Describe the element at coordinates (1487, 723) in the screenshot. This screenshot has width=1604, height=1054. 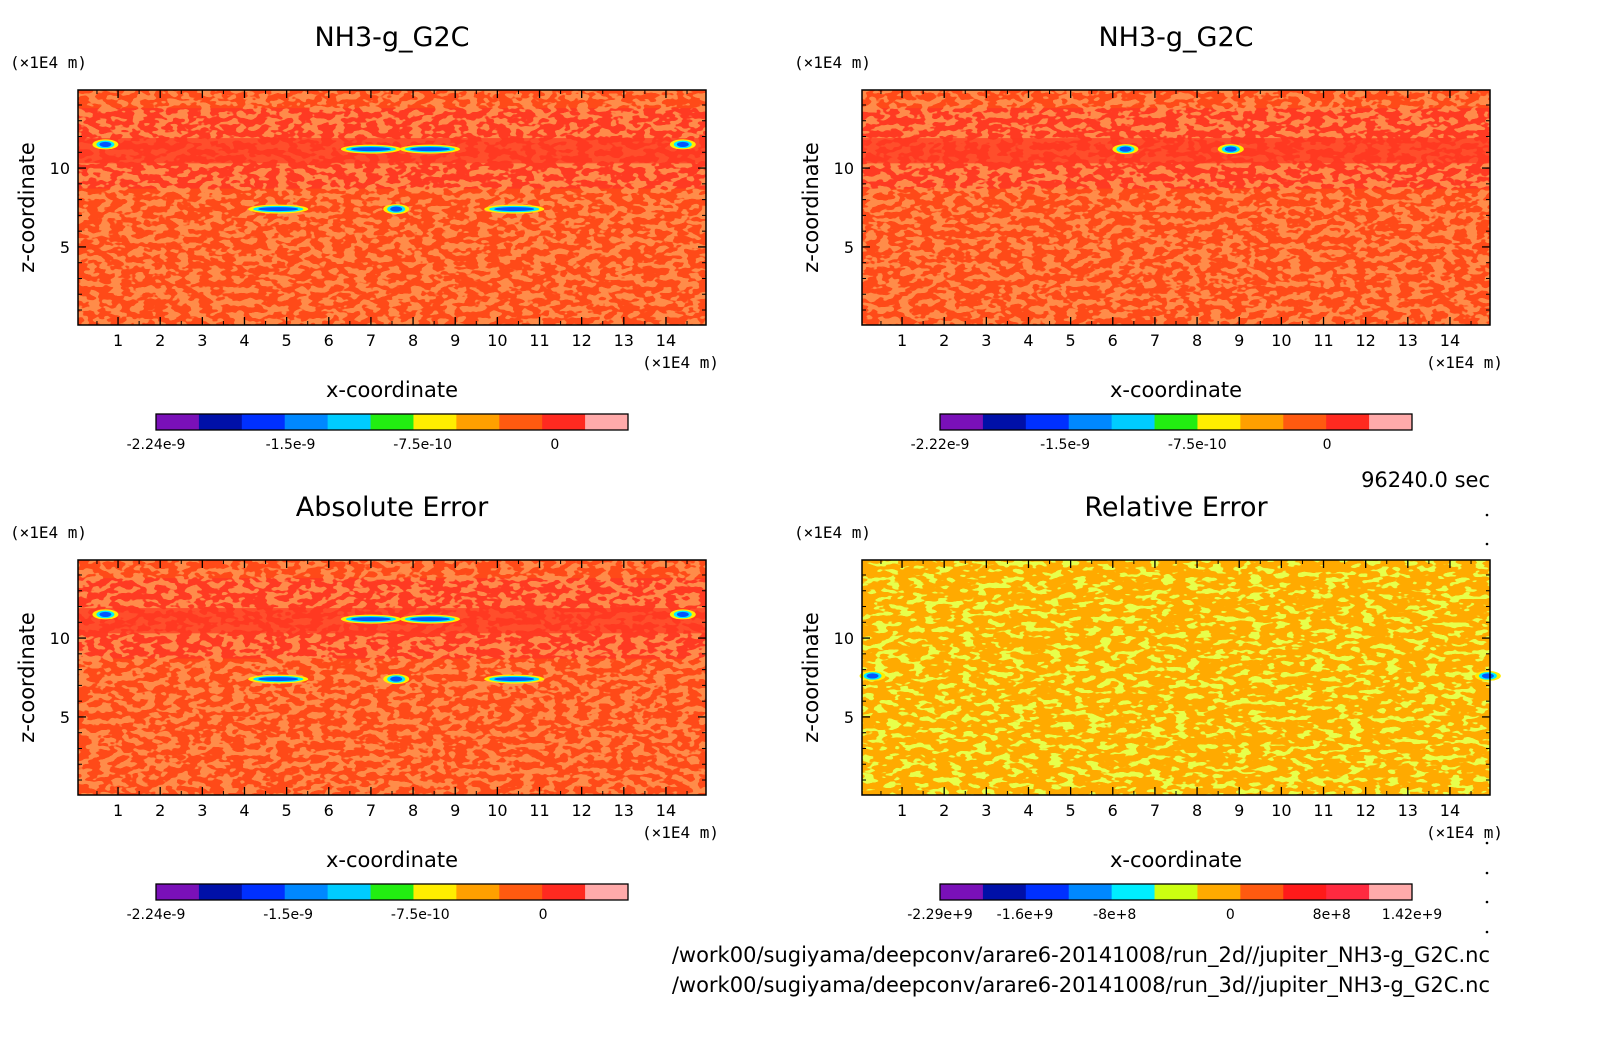
I see `margin-dots` at that location.